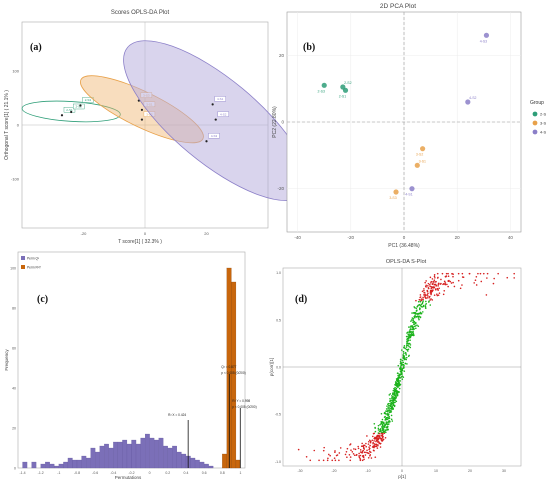 The height and width of the screenshot is (486, 550). What do you see at coordinates (41, 473) in the screenshot?
I see `panel-c-xtick-label: -1.2` at bounding box center [41, 473].